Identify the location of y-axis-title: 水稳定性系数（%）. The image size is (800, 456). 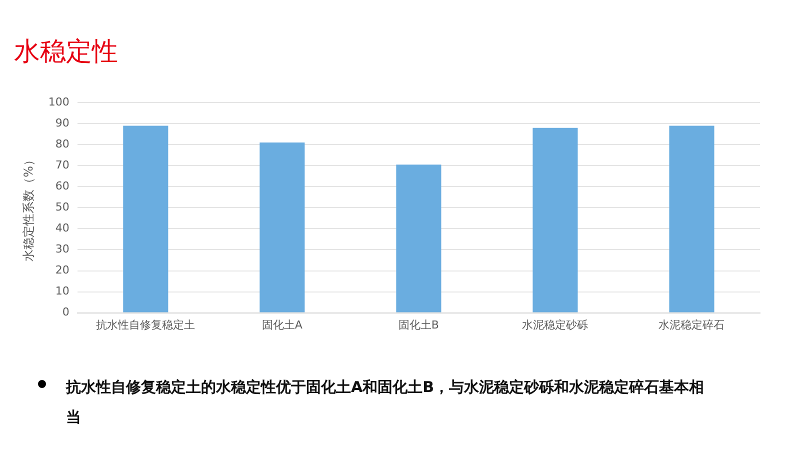
(28, 208).